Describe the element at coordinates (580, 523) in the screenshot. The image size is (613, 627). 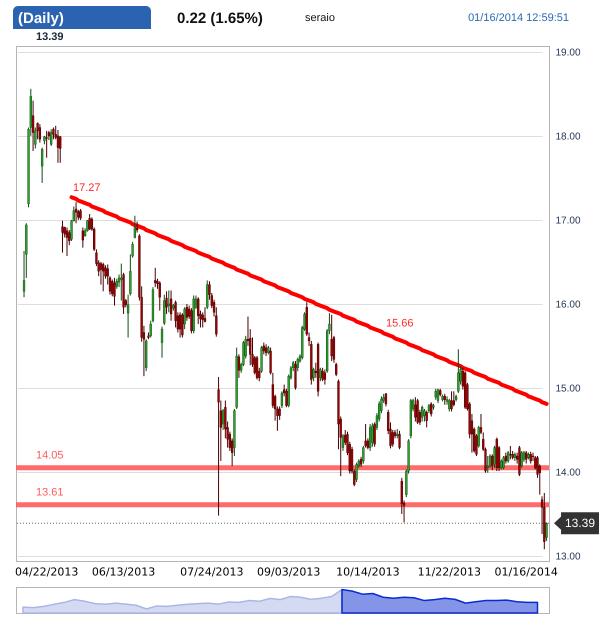
I see `ref-line-label: 13.39` at that location.